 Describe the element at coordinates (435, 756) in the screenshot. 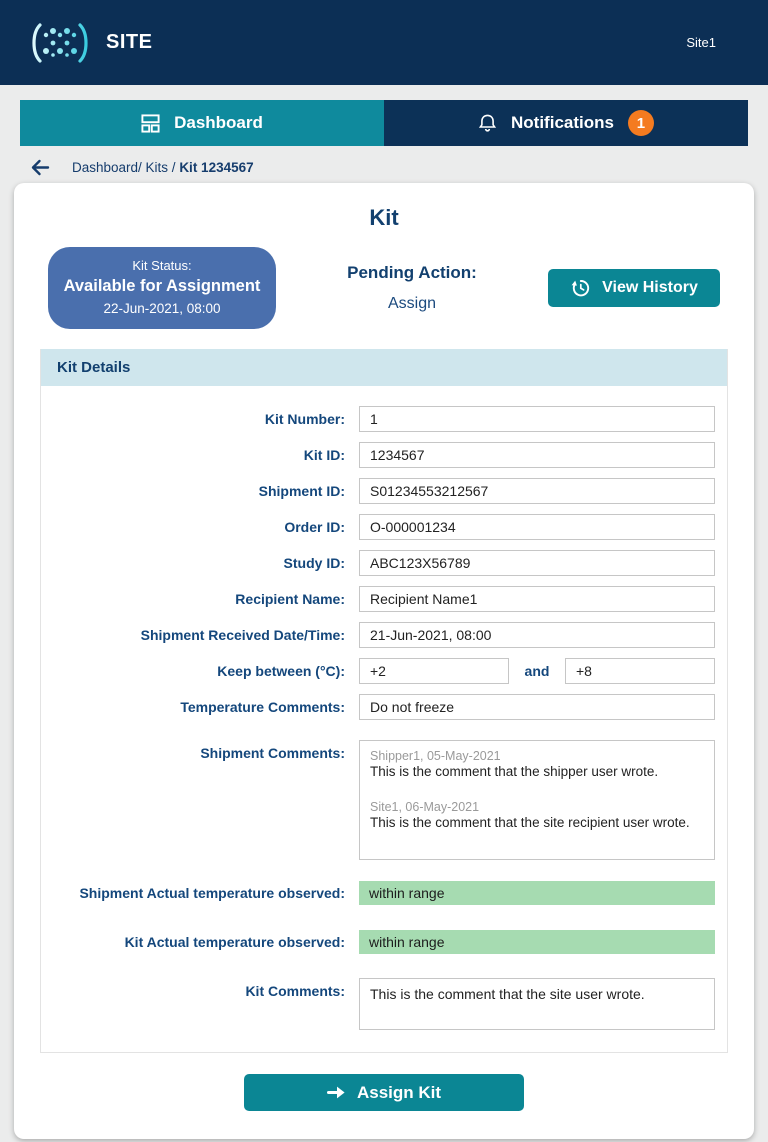

I see `comment-meta: Shipper1, 05-May-2021` at that location.